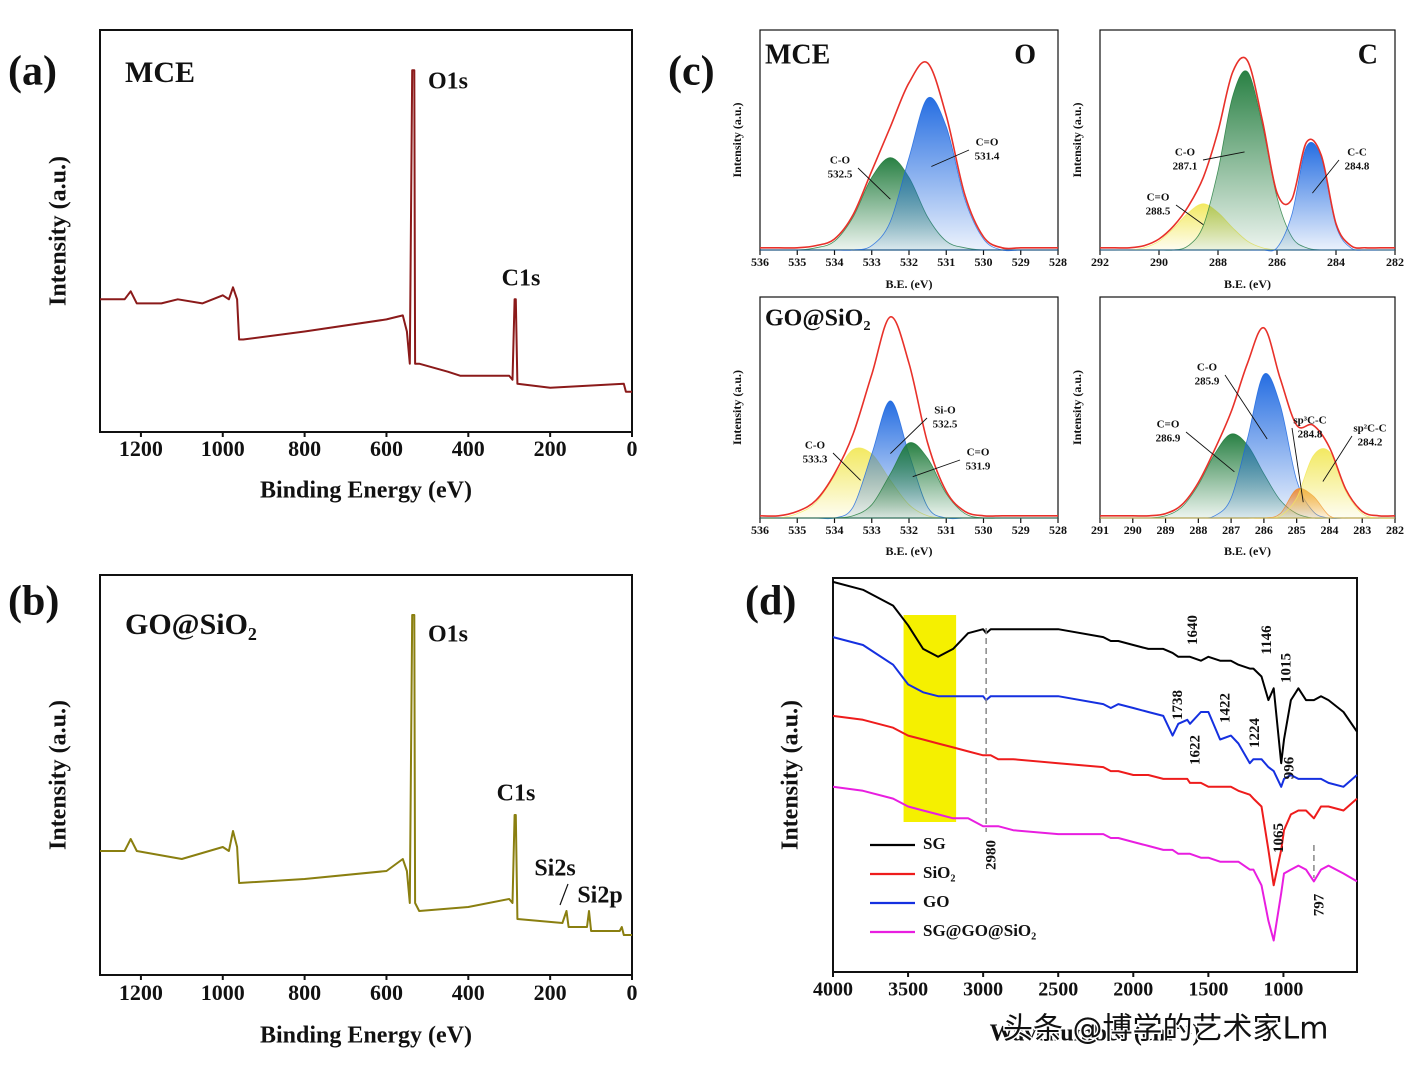  Describe the element at coordinates (1133, 990) in the screenshot. I see `x-tick-label: 2000` at that location.